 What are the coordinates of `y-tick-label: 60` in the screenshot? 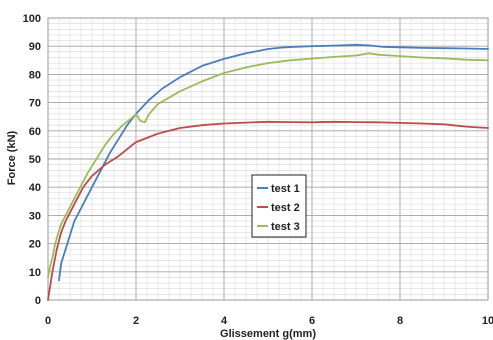 It's located at (35, 132).